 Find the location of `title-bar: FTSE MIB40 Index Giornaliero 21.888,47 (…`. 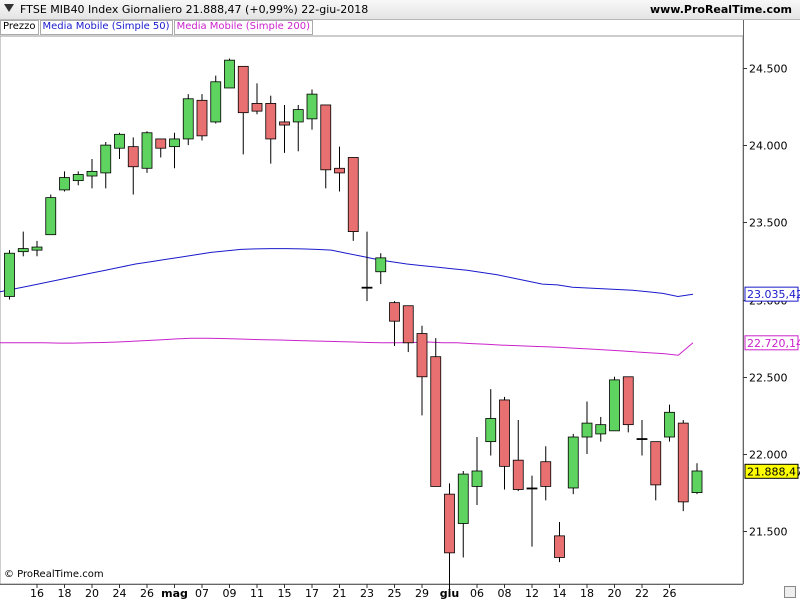

title-bar: FTSE MIB40 Index Giornaliero 21.888,47 (… is located at coordinates (400, 10).